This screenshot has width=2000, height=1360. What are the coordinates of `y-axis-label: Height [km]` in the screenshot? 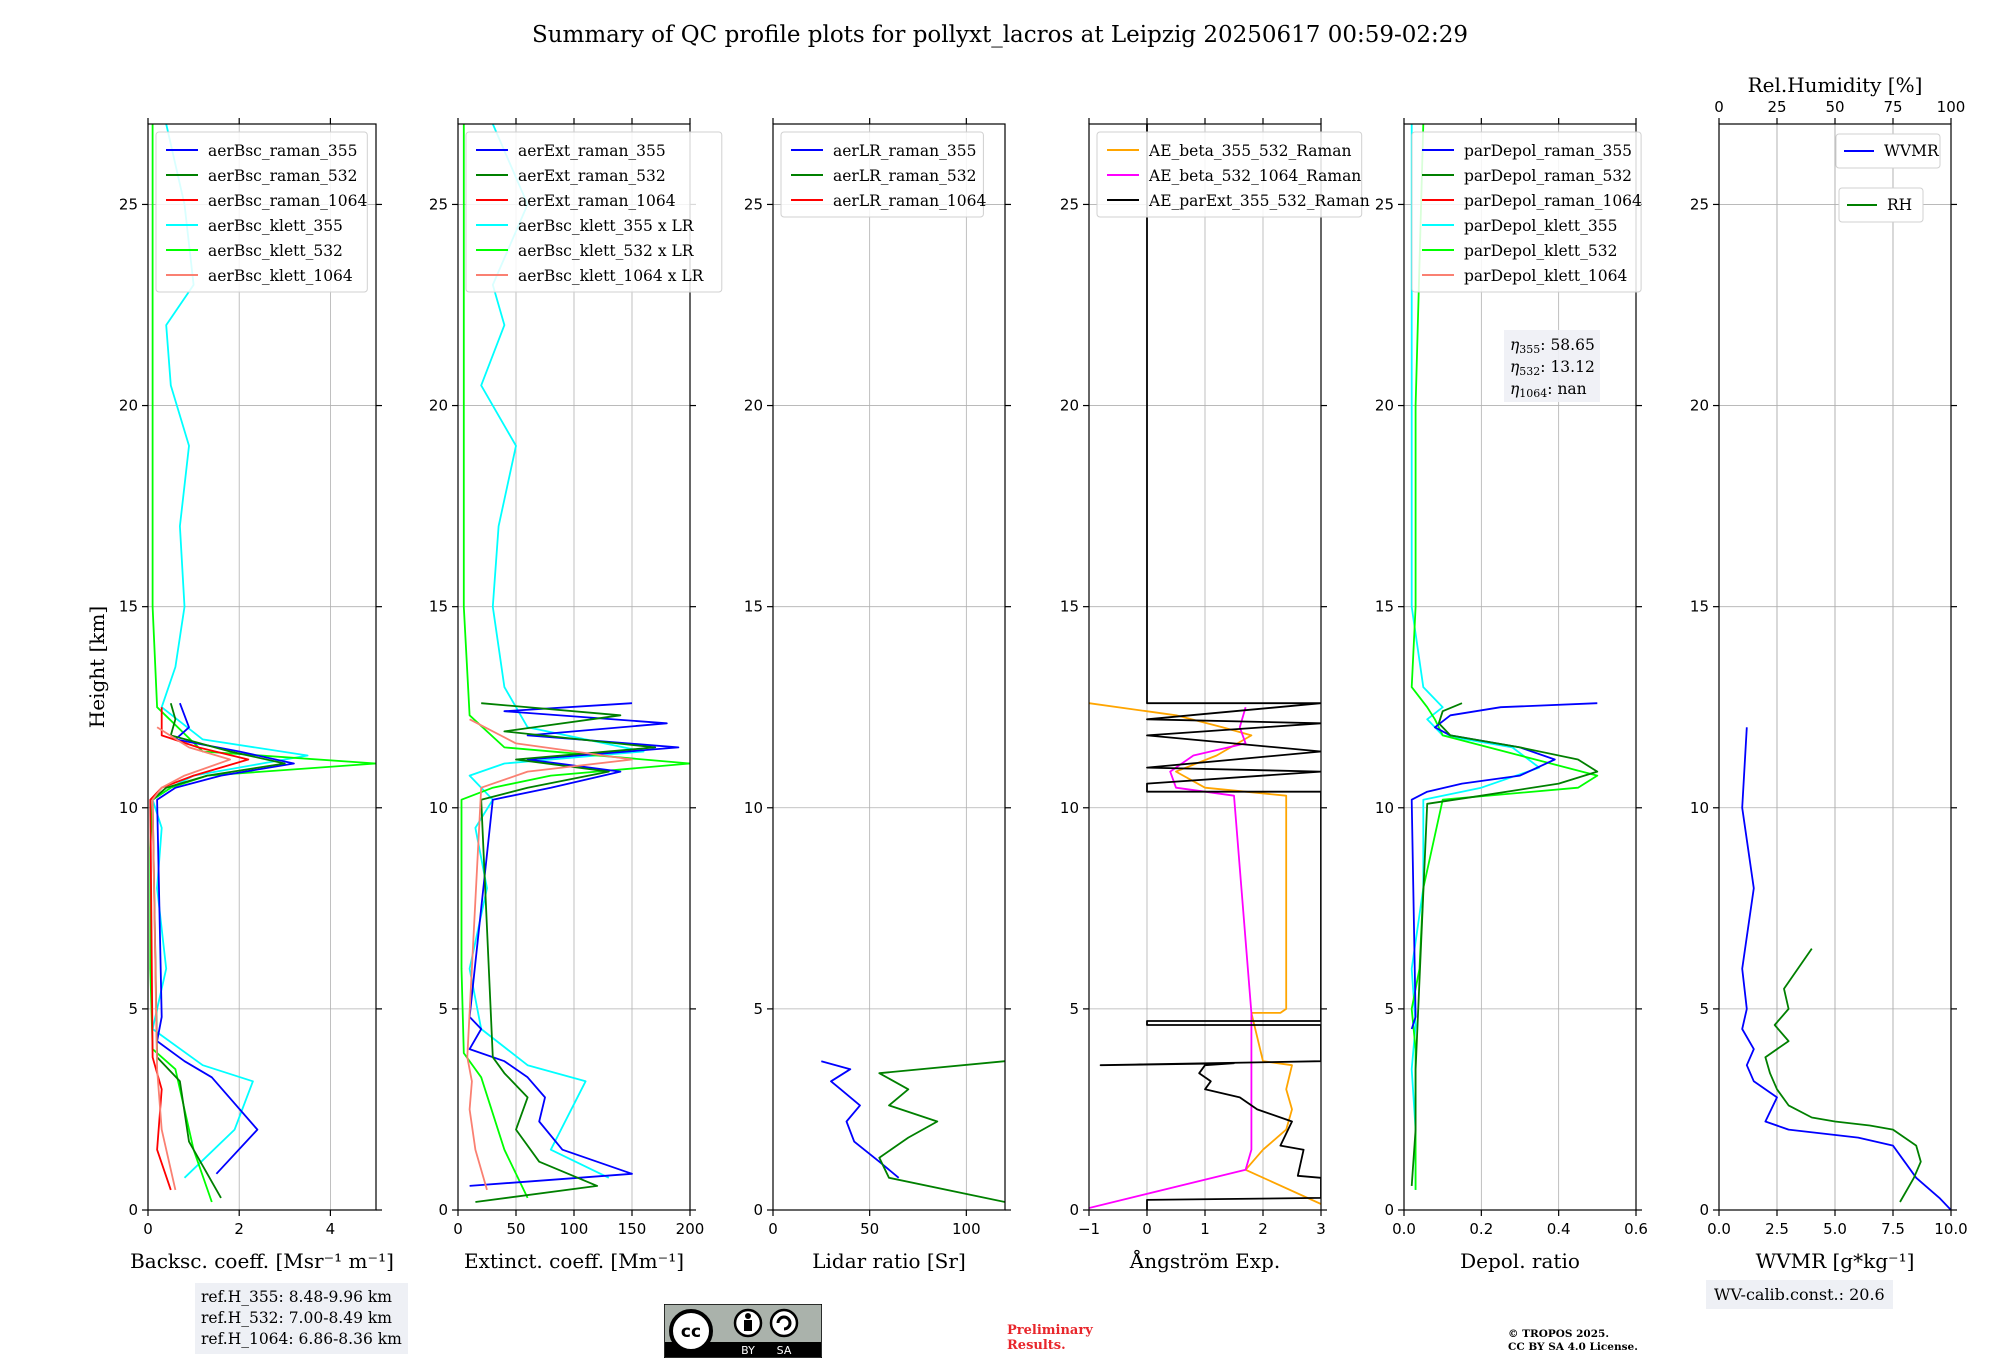 It's located at (97, 667).